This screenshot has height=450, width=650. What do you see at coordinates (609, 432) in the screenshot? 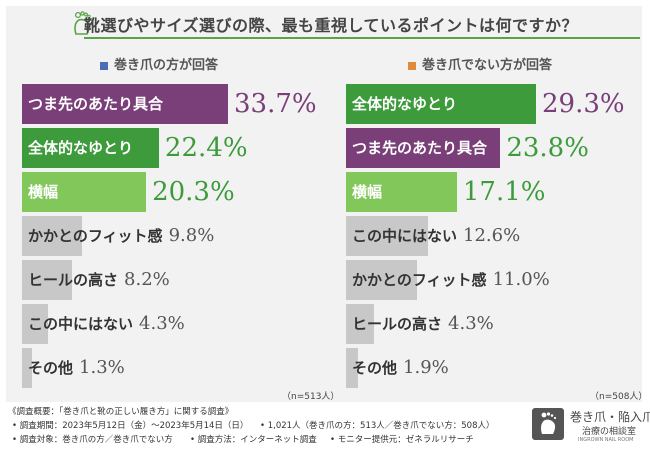
I see `brand-subname: 治療の相談室` at bounding box center [609, 432].